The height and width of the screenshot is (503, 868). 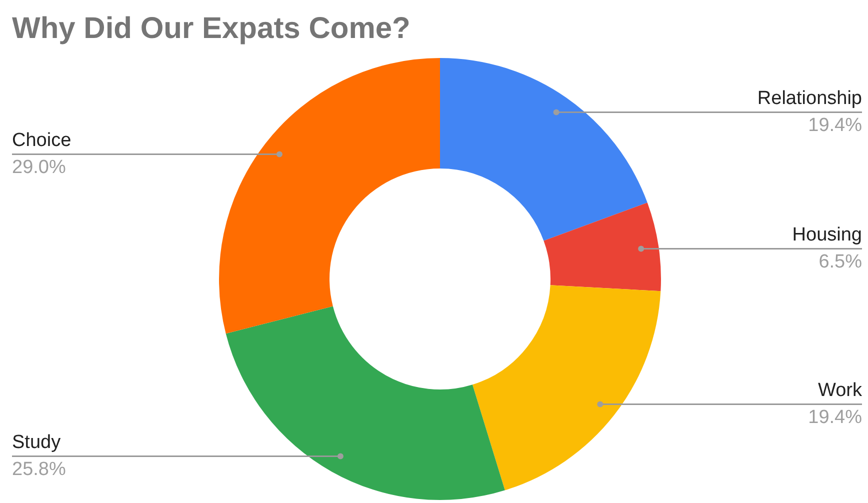 What do you see at coordinates (39, 167) in the screenshot?
I see `data-label: 29.0%` at bounding box center [39, 167].